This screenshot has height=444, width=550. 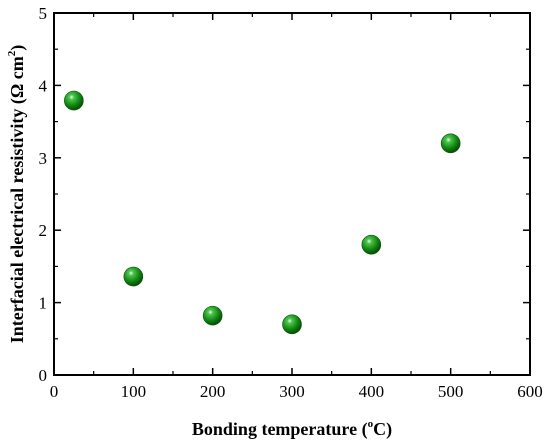 I want to click on y-tick-label: 4, so click(x=43, y=85).